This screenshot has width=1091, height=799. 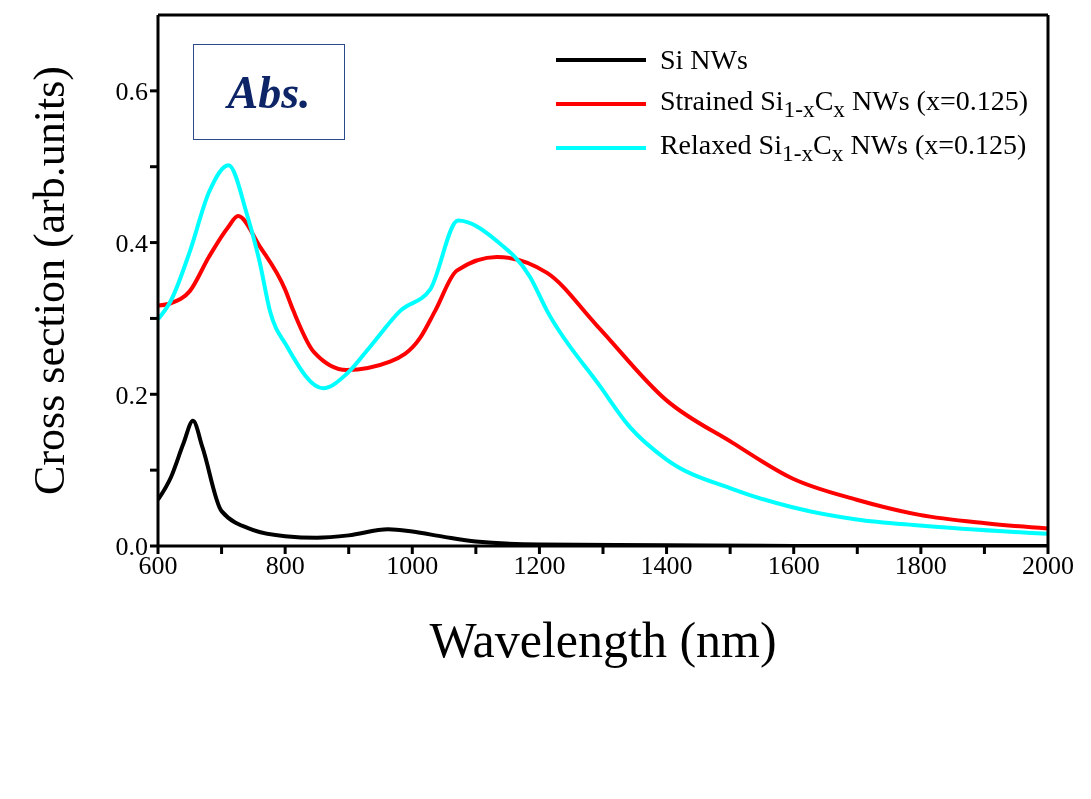 What do you see at coordinates (843, 104) in the screenshot?
I see `legend-label: Strained Si$_{1-x}$C$_{x}$ NWs (x=0.125)` at bounding box center [843, 104].